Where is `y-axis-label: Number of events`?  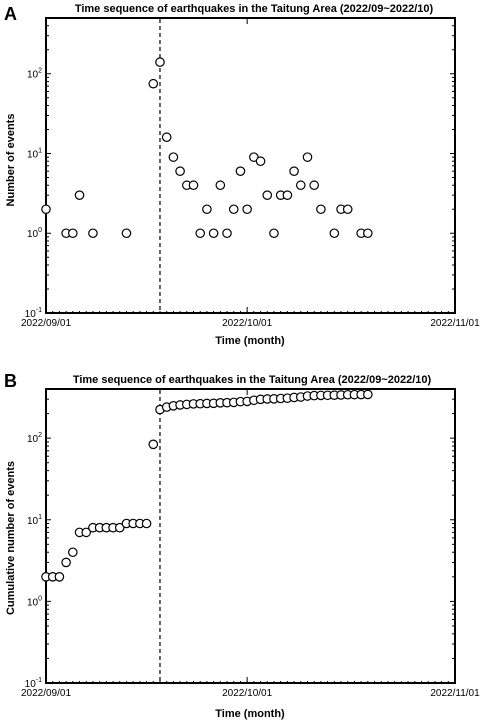
y-axis-label: Number of events is located at coordinates (11, 160).